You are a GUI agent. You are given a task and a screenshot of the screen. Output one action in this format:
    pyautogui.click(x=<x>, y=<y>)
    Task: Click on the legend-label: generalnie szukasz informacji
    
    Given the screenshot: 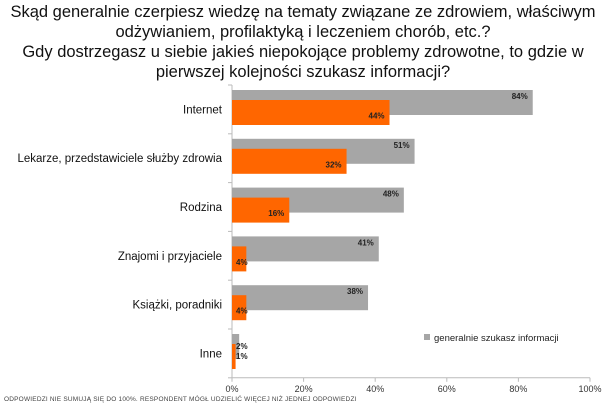 What is the action you would take?
    pyautogui.click(x=496, y=338)
    